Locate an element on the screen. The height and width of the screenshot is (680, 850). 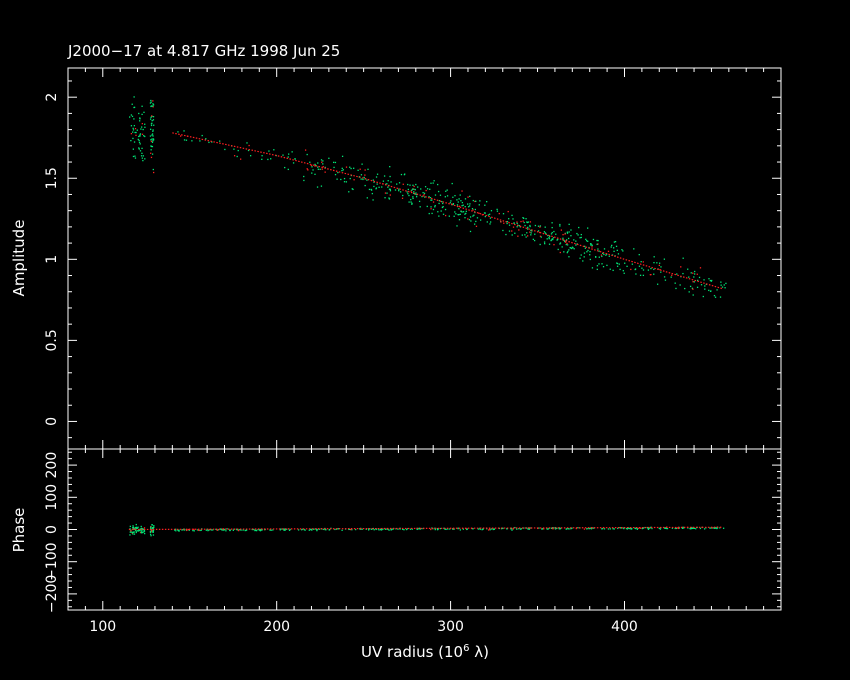
plot-title: J2000−17 at 4.817 GHz 1998 Jun 25 is located at coordinates (203, 51).